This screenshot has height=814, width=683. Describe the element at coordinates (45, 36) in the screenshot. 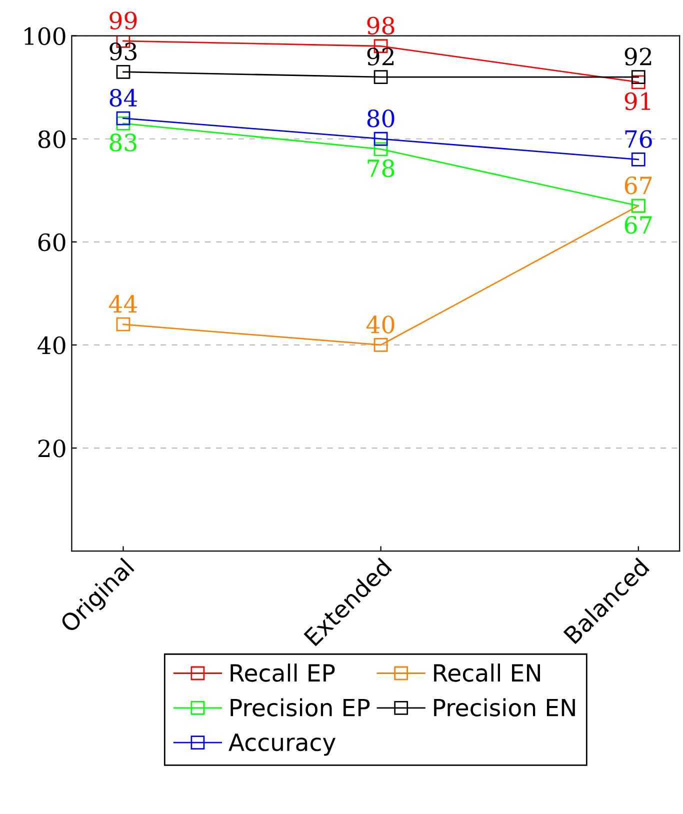

I see `y-tick-label: 100` at that location.